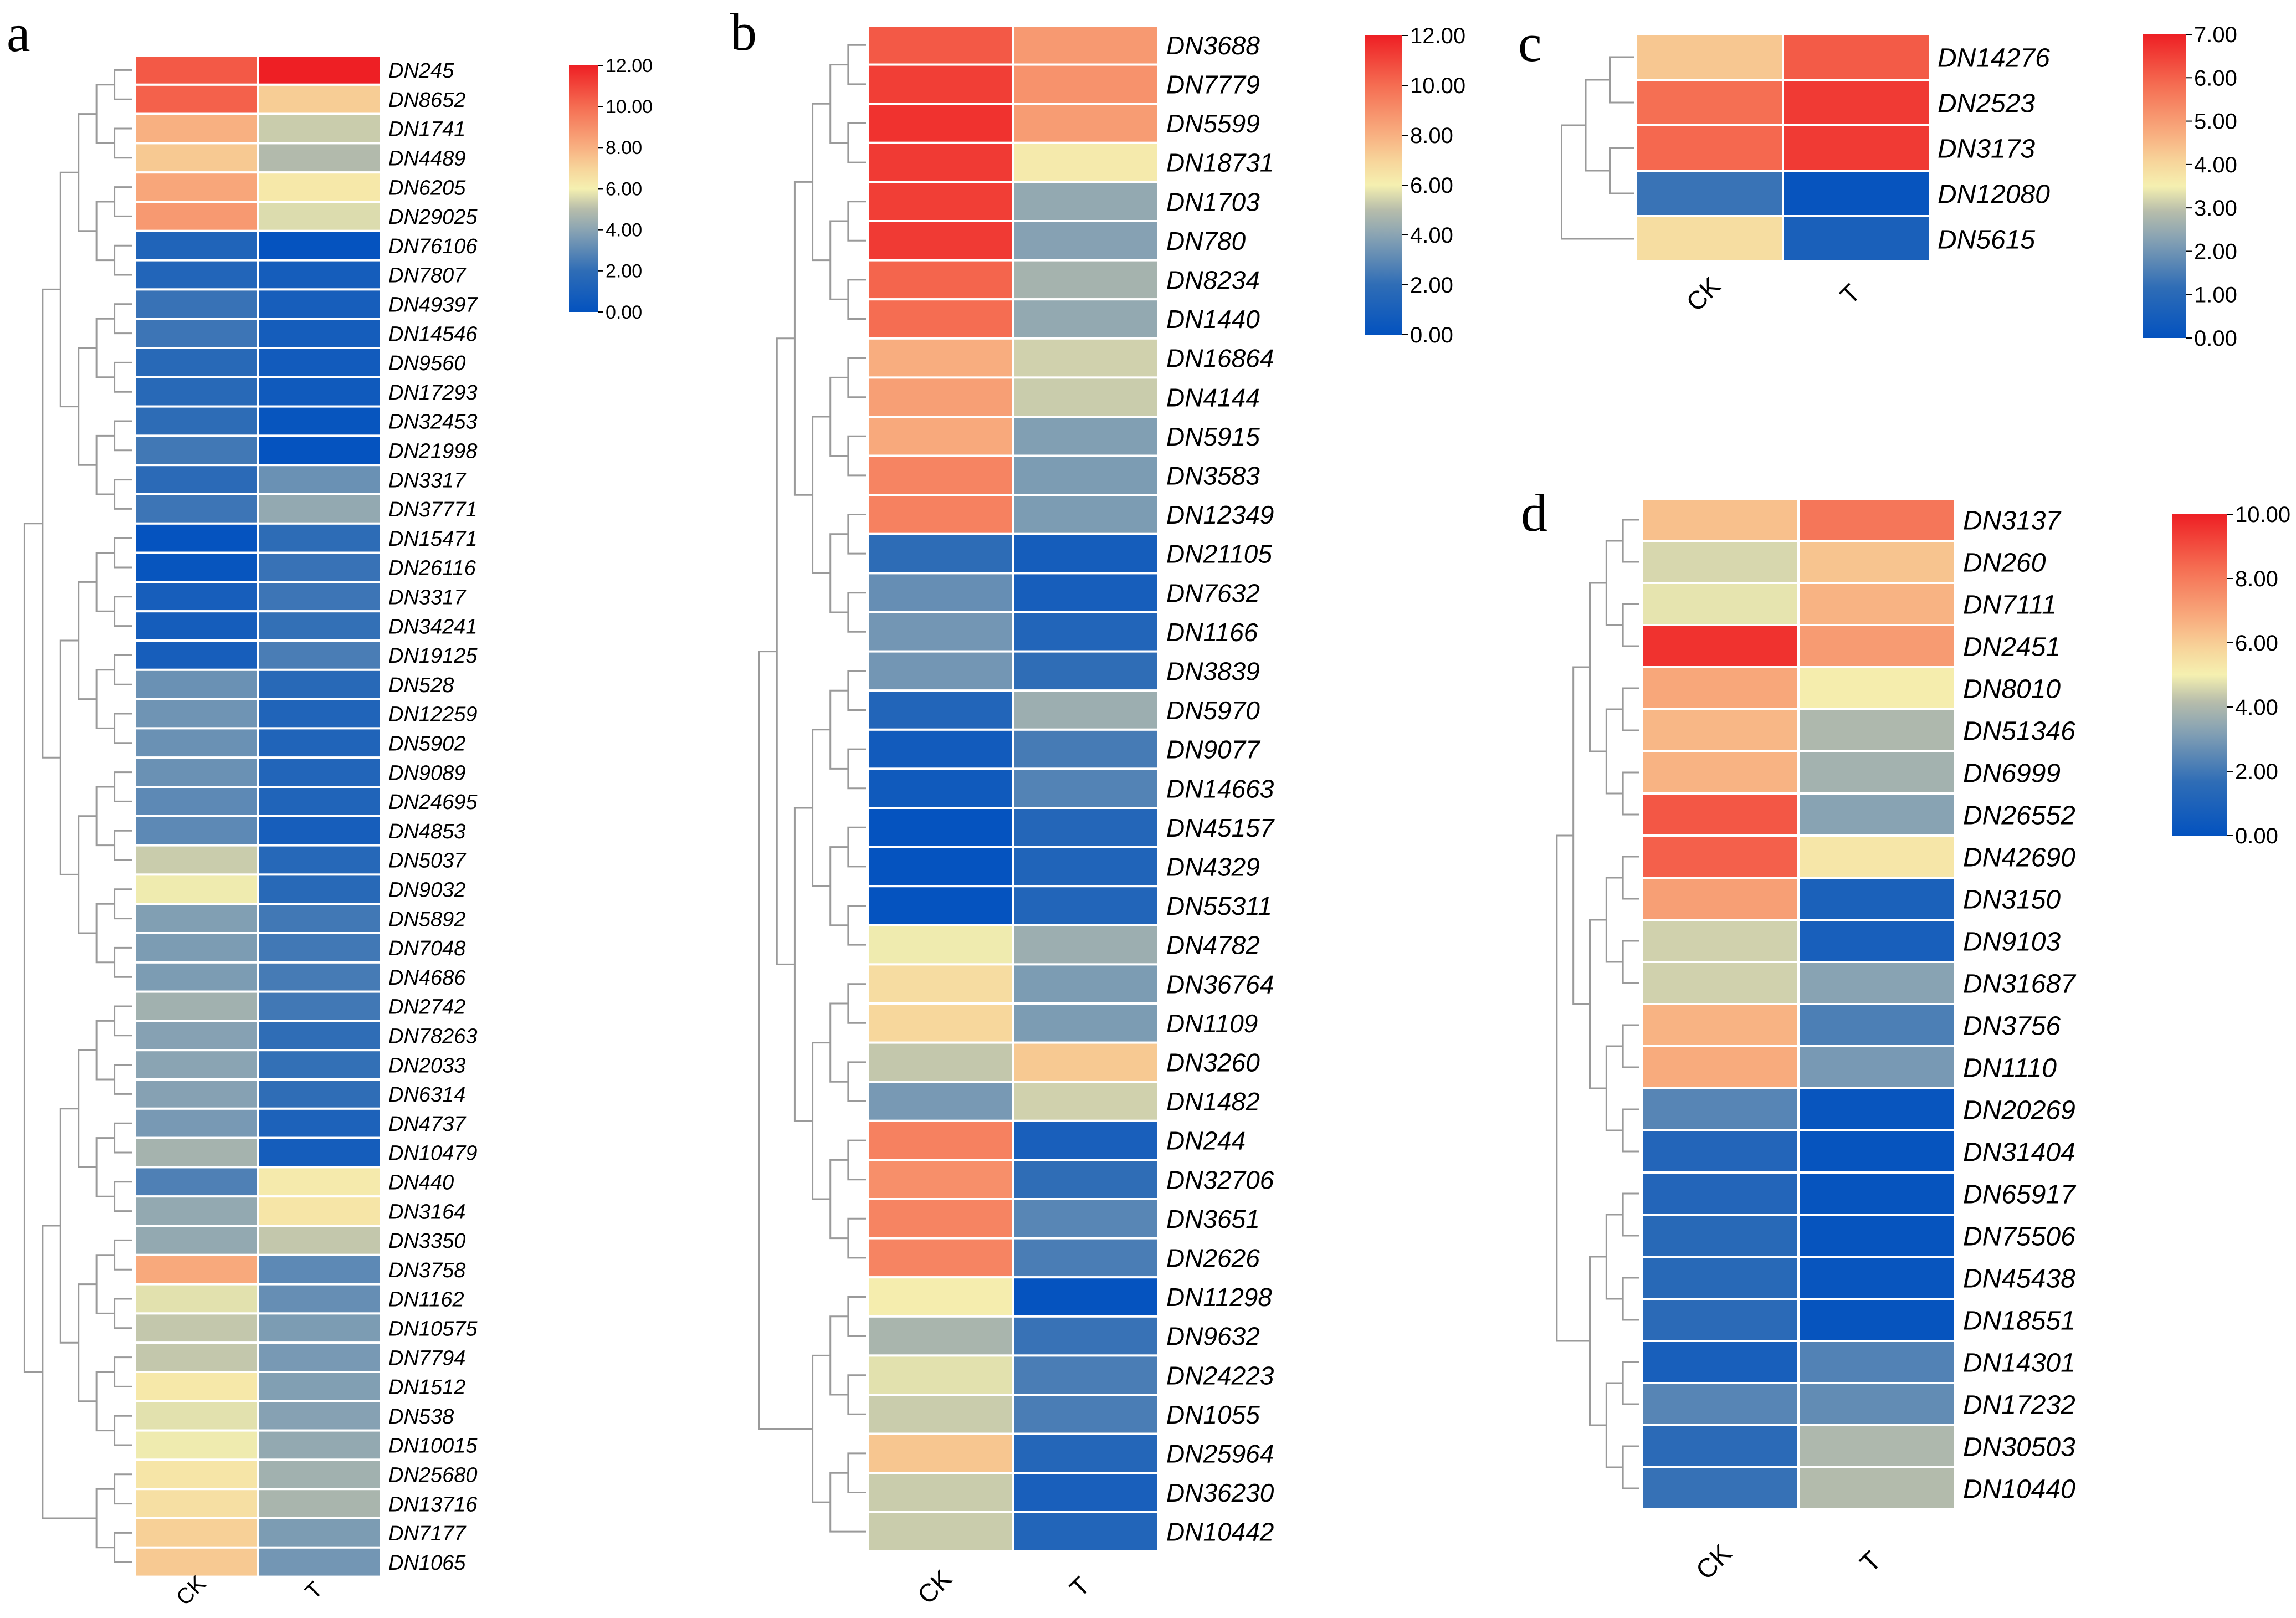  What do you see at coordinates (433, 1153) in the screenshot?
I see `row-label: DN10479` at bounding box center [433, 1153].